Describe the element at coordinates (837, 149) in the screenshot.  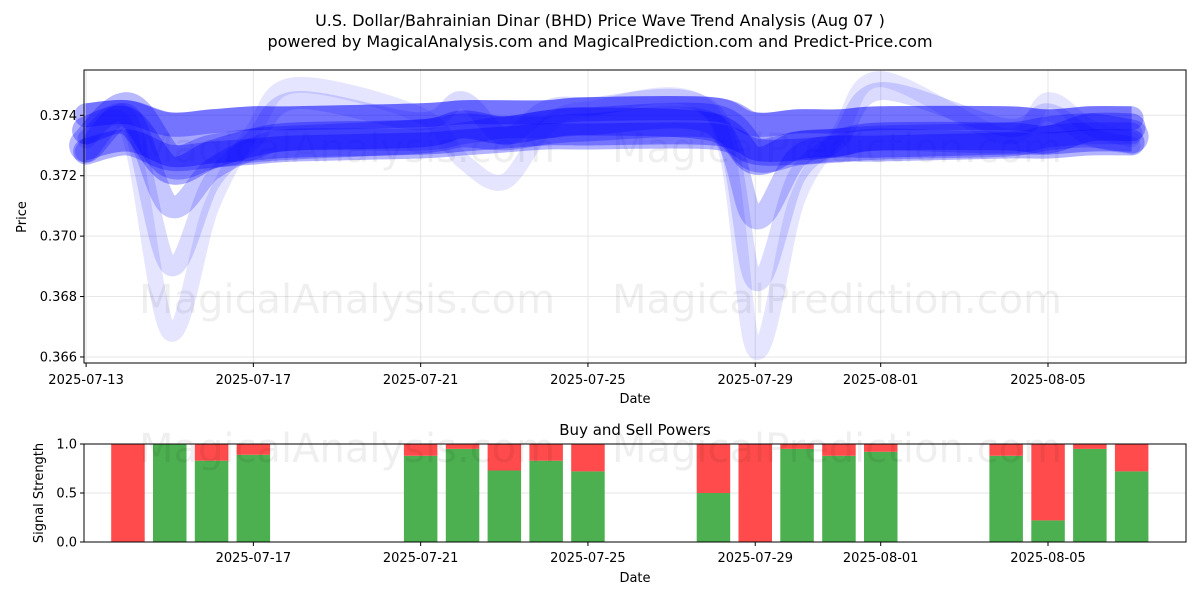
I see `watermark-prediction-top: MagicalPrediction.com` at that location.